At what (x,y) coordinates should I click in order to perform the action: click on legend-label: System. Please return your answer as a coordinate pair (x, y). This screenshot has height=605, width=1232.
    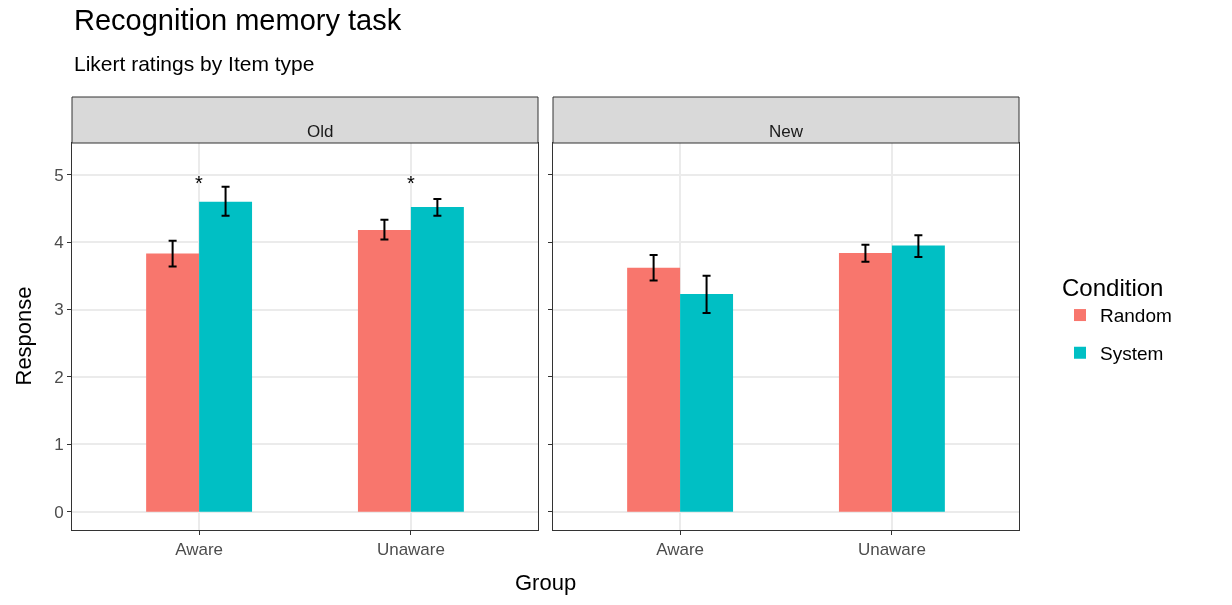
    Looking at the image, I should click on (1132, 354).